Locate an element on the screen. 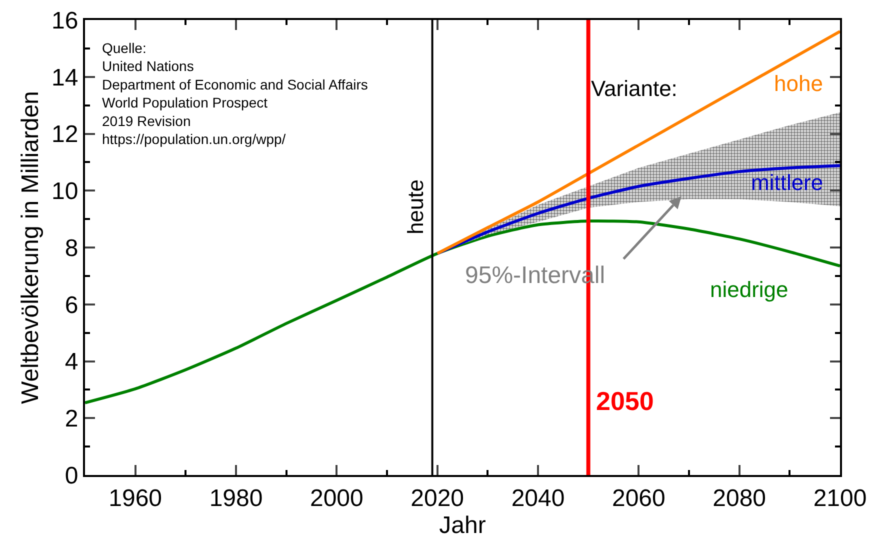 This screenshot has height=548, width=878. annotation: Variante: is located at coordinates (634, 88).